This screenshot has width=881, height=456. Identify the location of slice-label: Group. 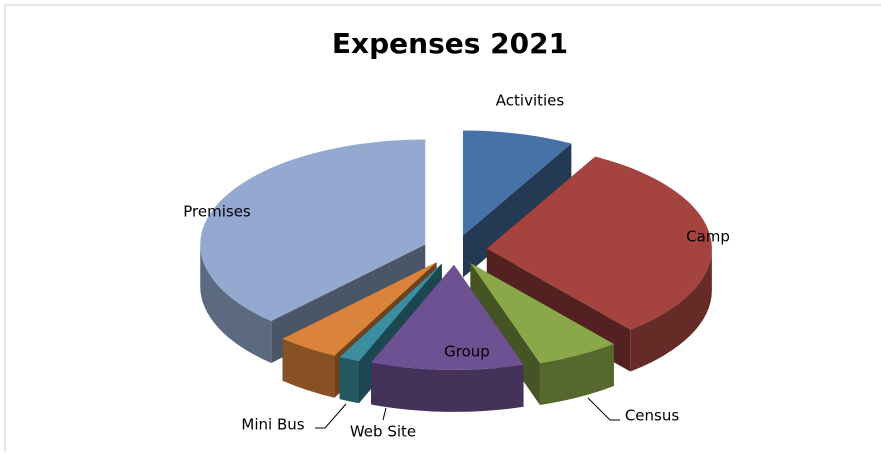
(467, 352).